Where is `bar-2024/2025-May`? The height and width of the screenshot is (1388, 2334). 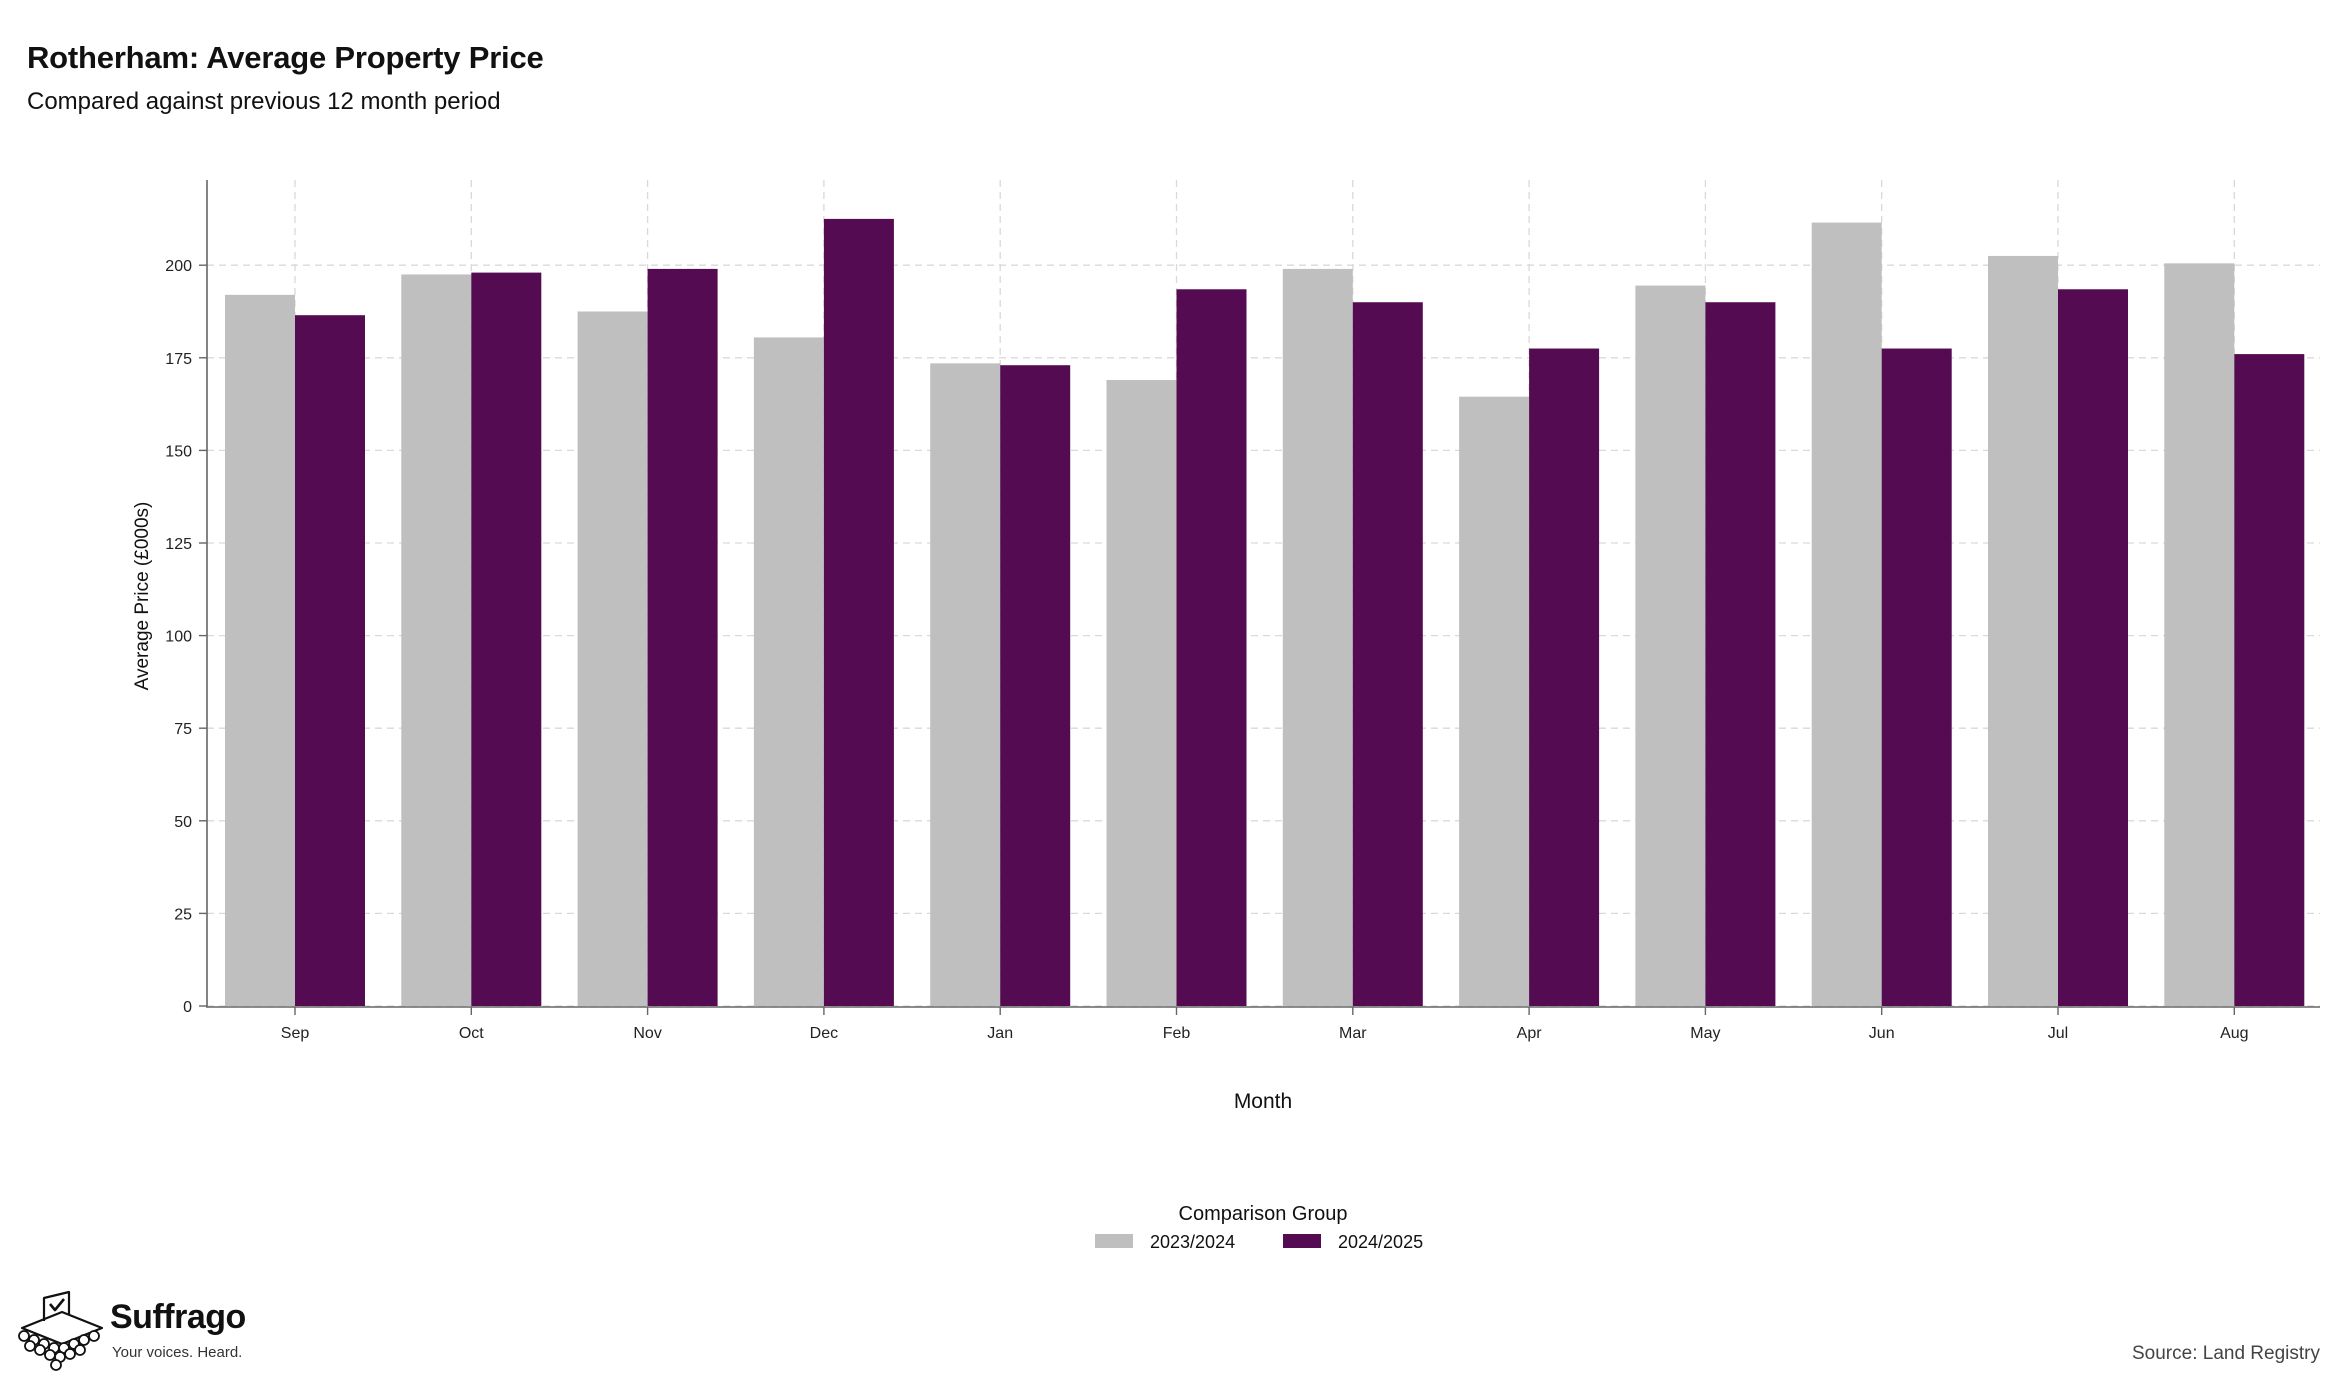
bar-2024/2025-May is located at coordinates (1740, 654).